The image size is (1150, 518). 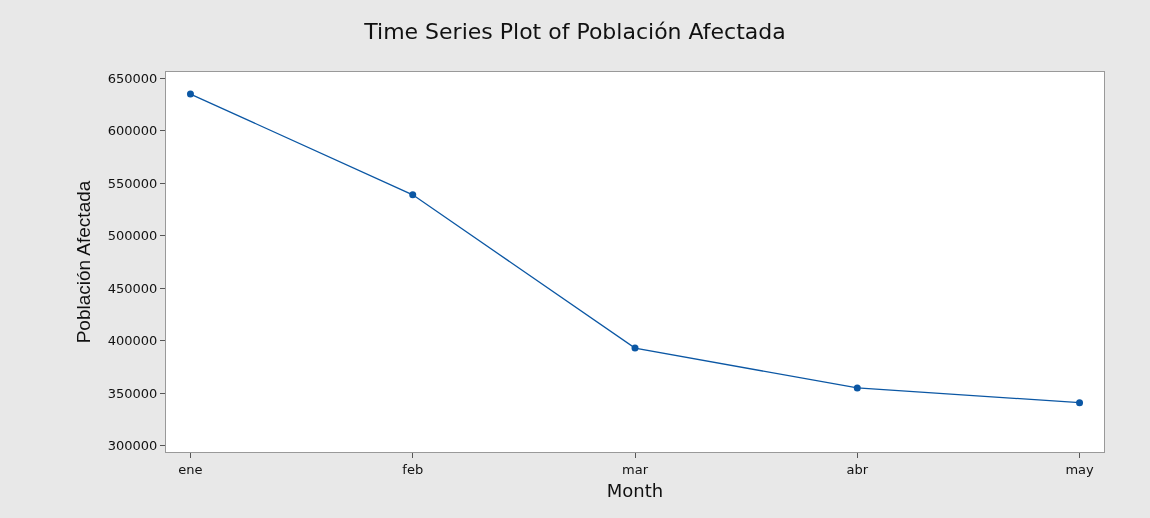 I want to click on chart-title: Time Series Plot of Población Afectada, so click(x=574, y=31).